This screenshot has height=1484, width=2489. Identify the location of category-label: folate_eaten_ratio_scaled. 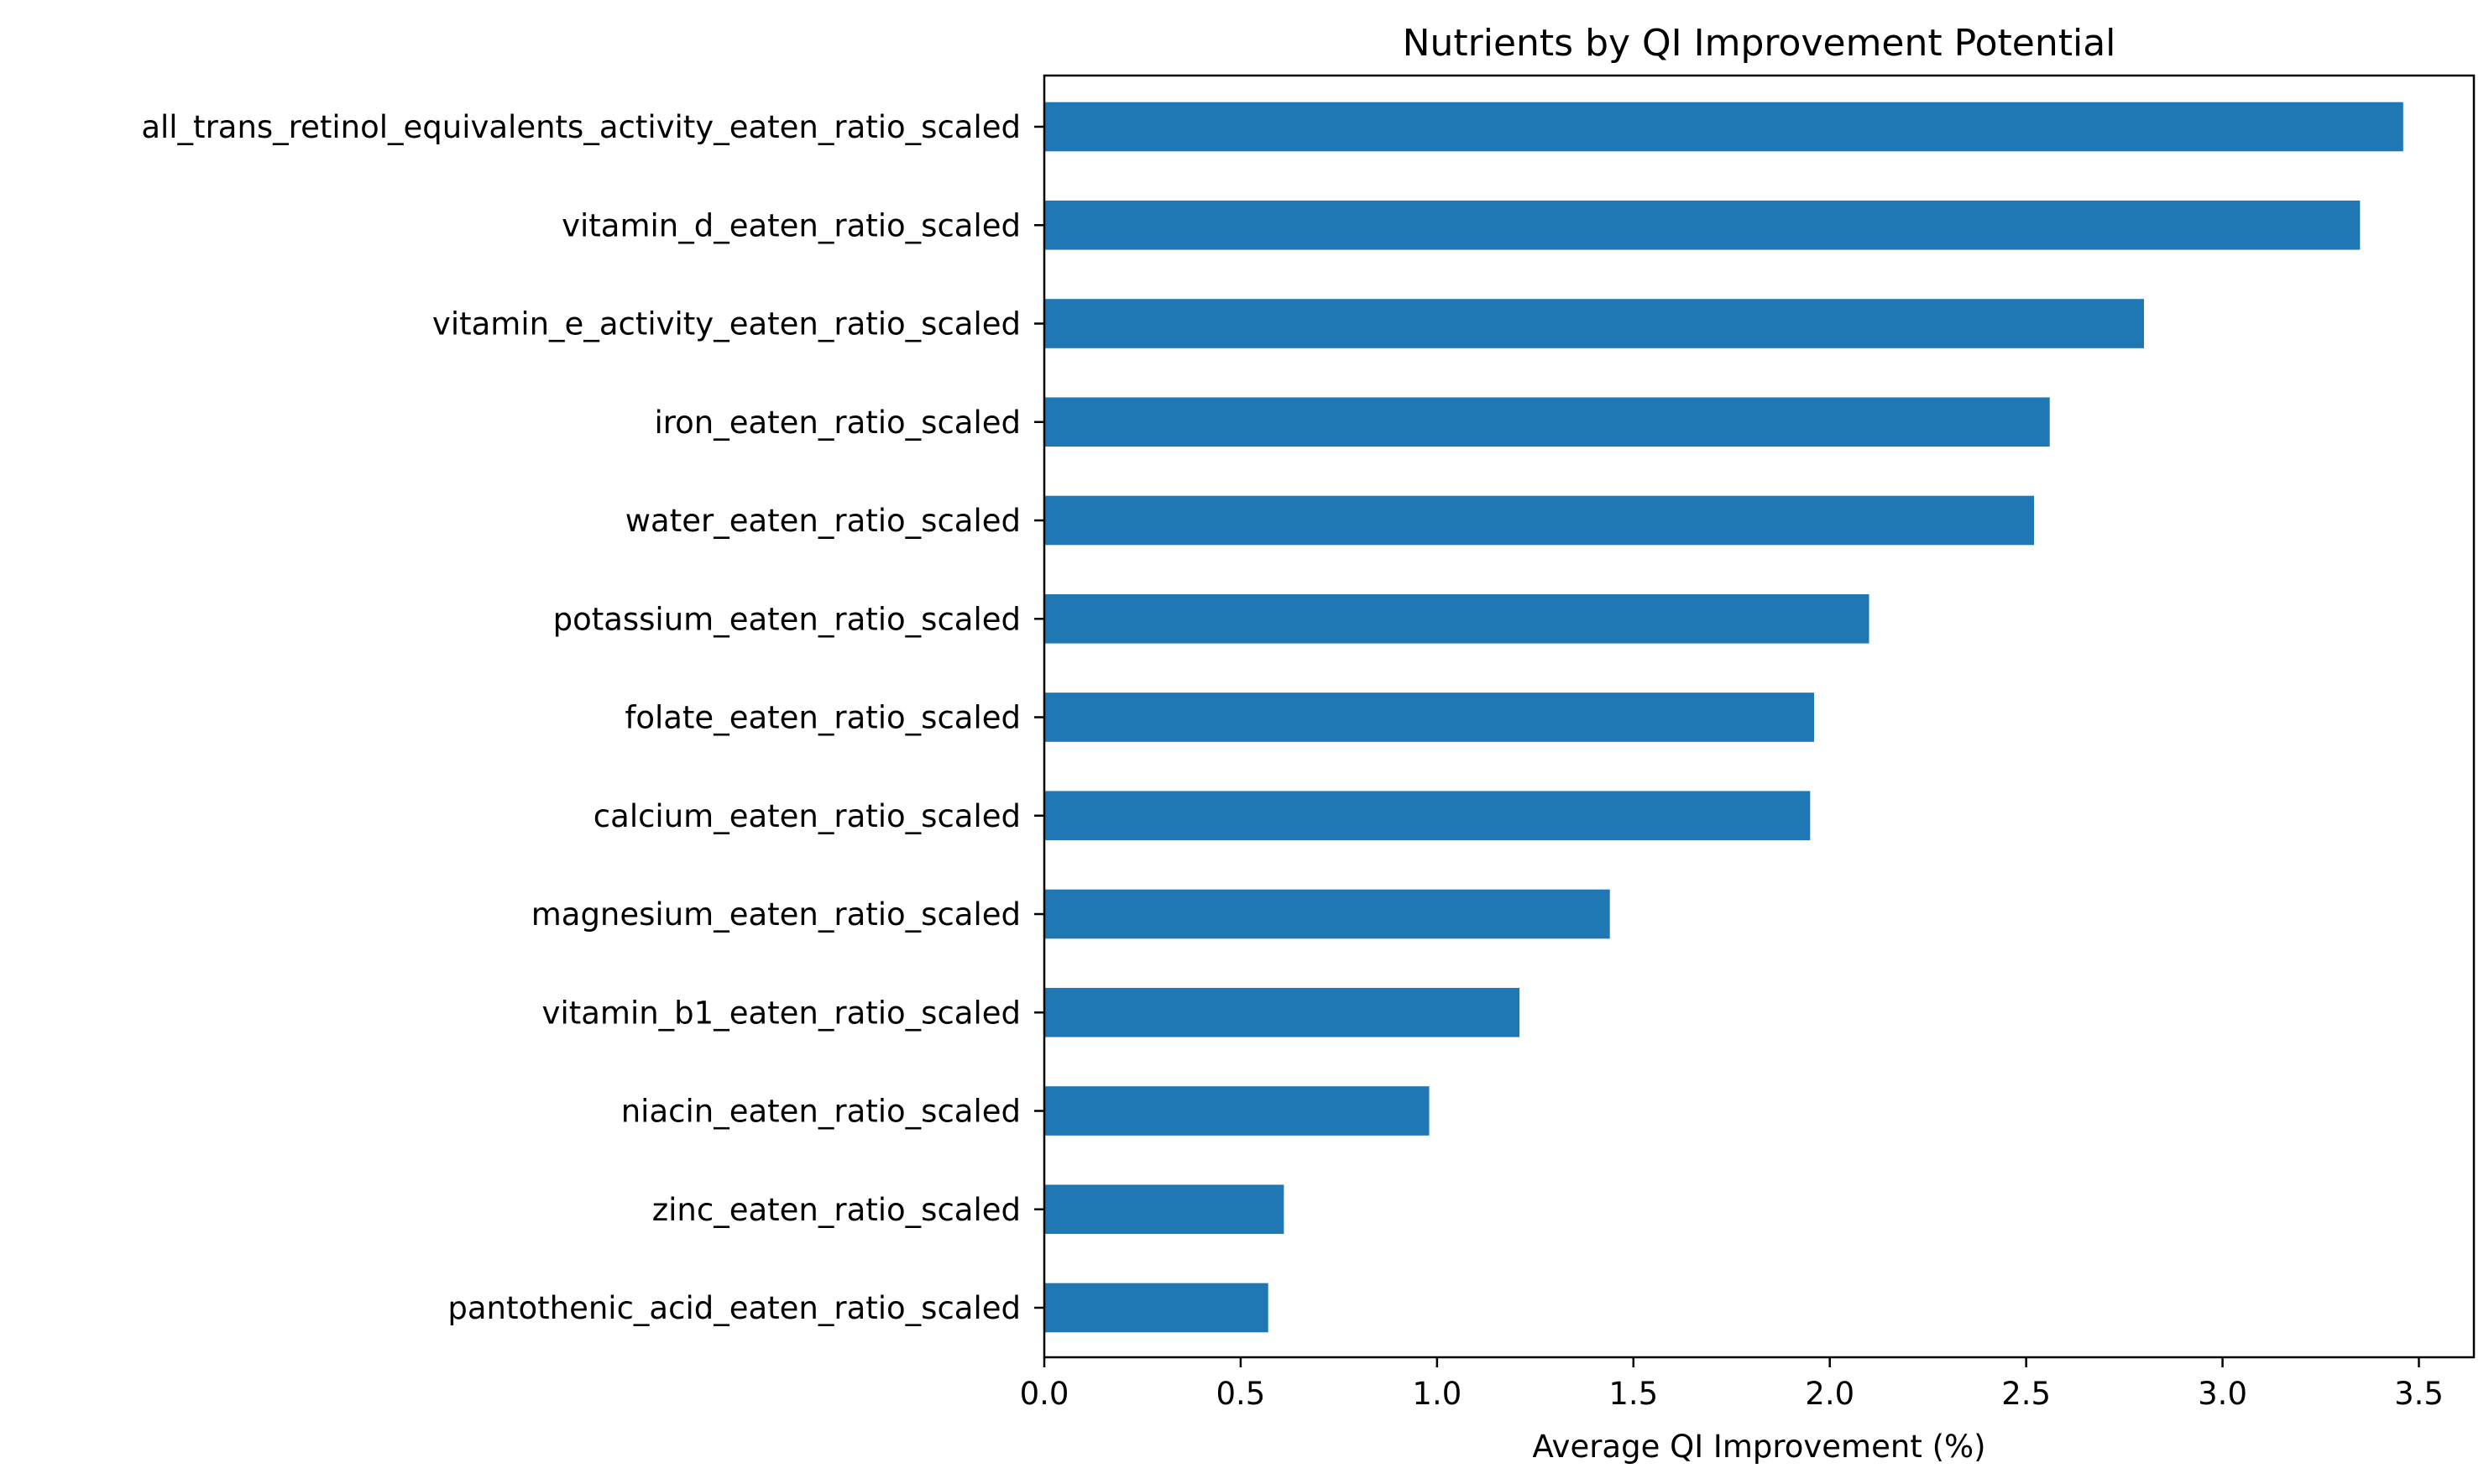
(823, 718).